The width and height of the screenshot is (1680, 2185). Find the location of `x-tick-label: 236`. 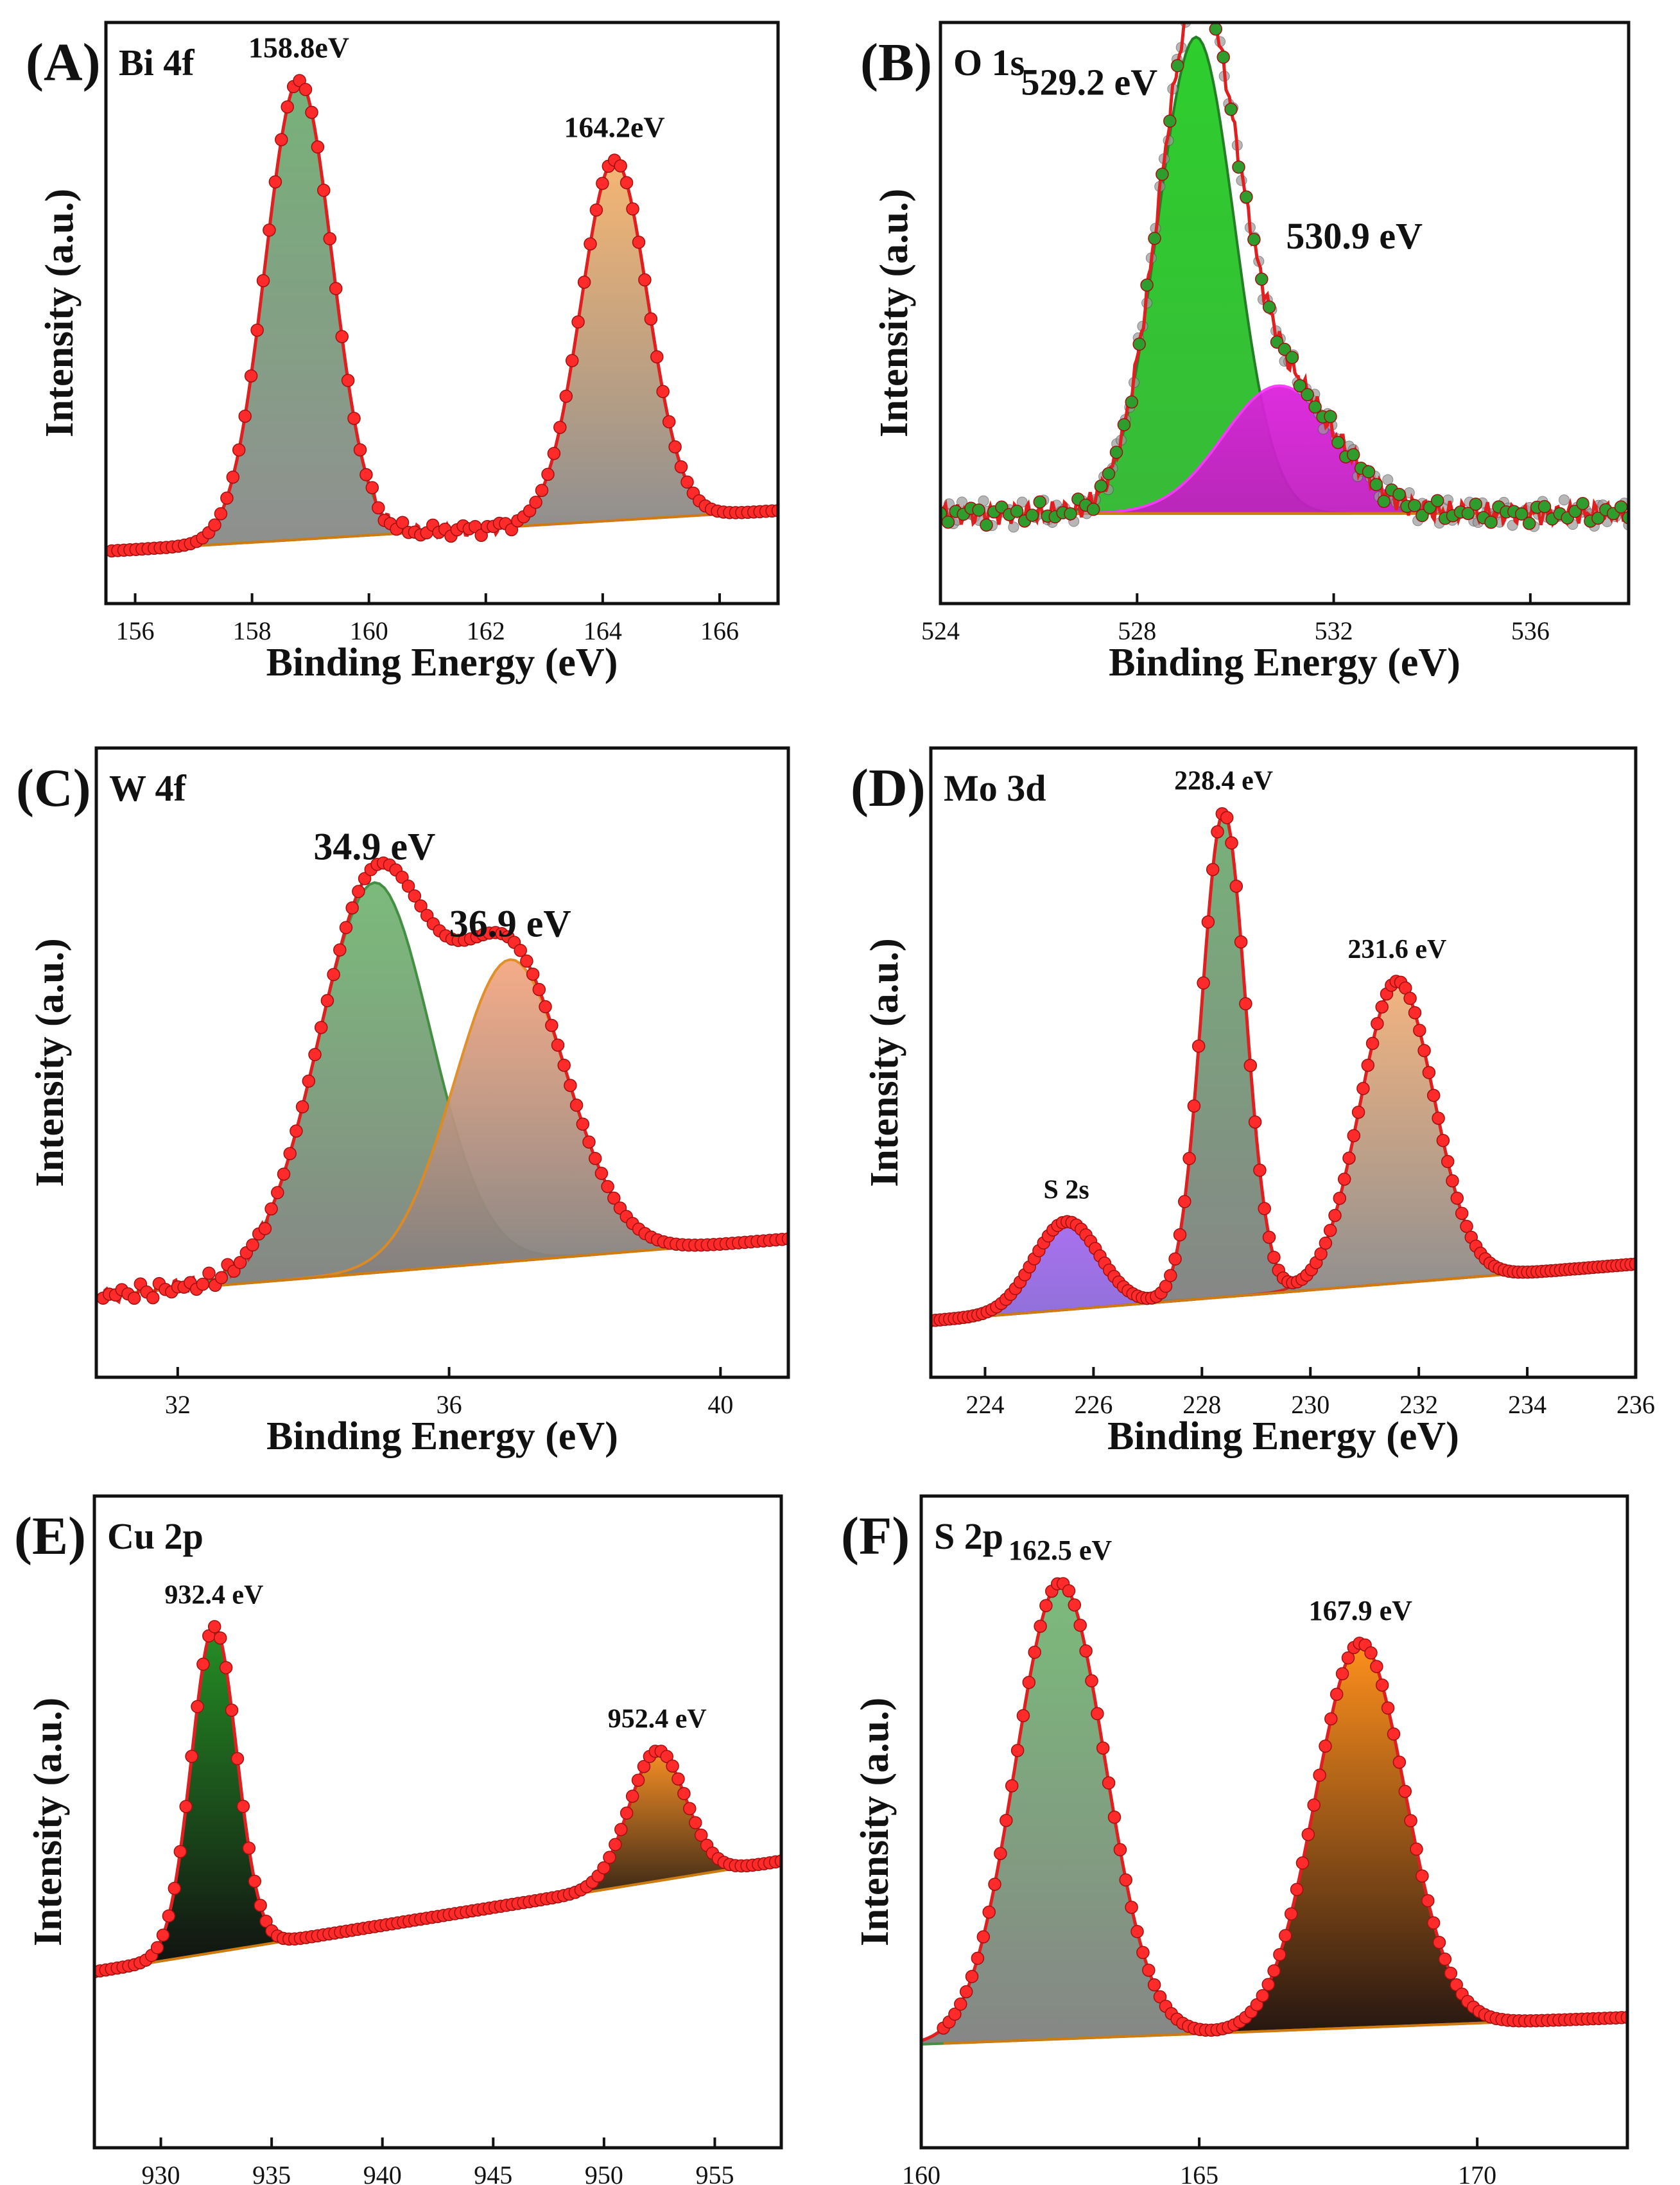

x-tick-label: 236 is located at coordinates (1635, 1404).